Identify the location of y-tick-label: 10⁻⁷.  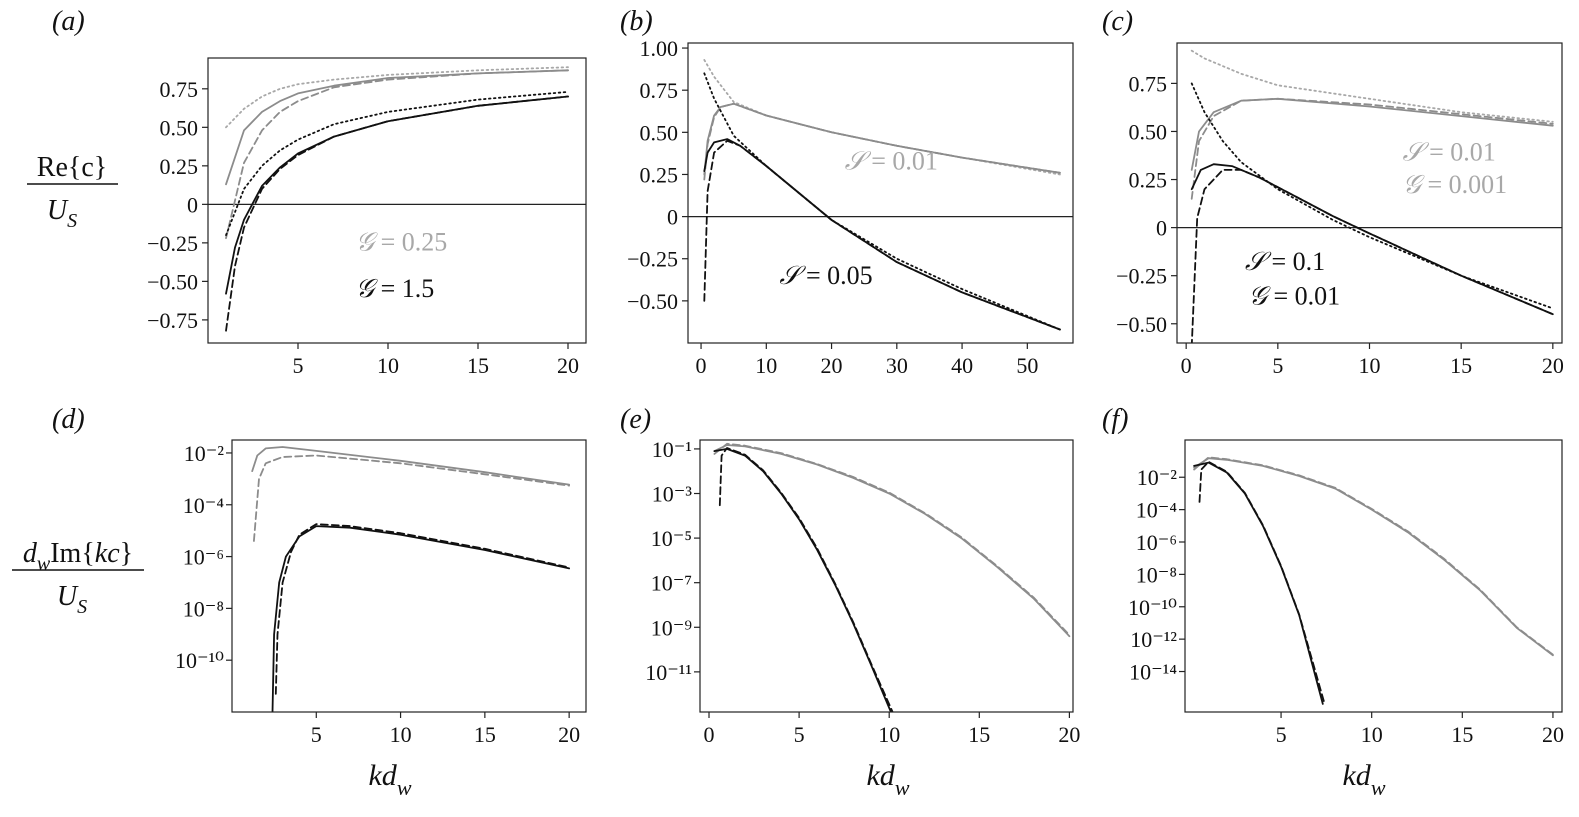
(671, 583).